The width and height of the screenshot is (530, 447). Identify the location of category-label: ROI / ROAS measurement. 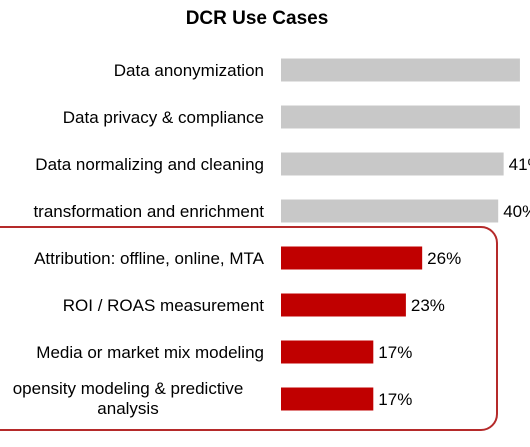
(164, 305).